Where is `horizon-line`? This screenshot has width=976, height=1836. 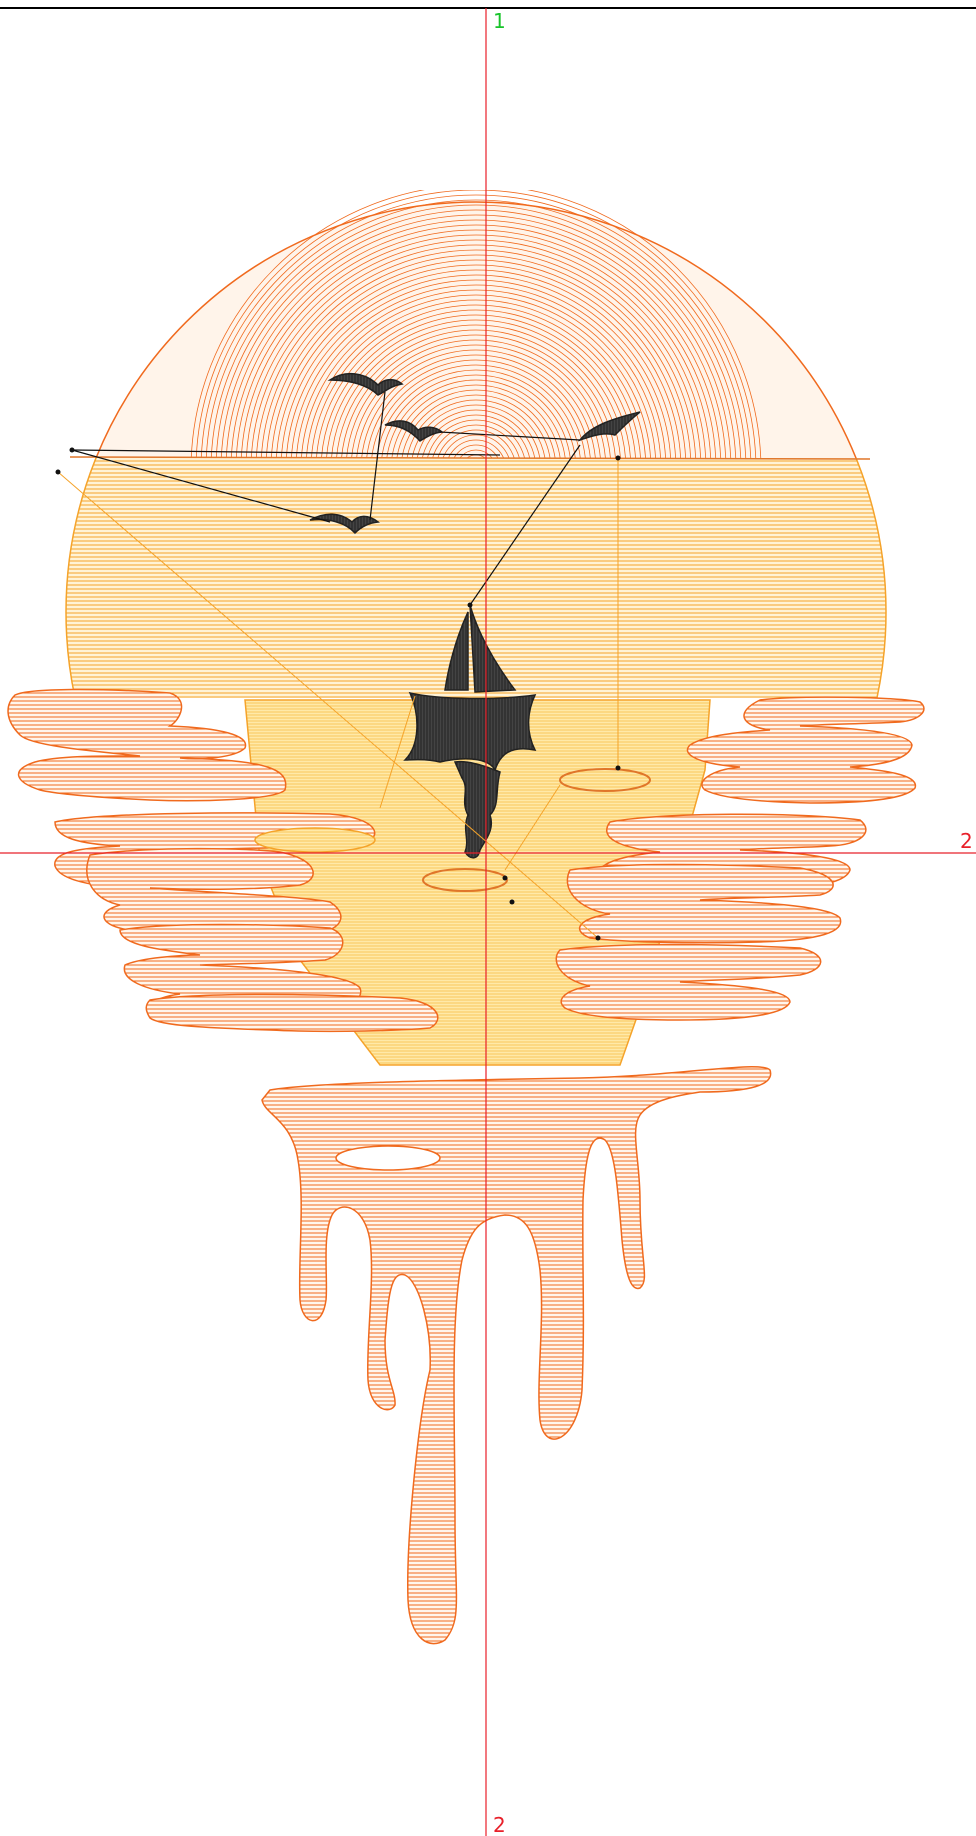
horizon-line is located at coordinates (470, 458).